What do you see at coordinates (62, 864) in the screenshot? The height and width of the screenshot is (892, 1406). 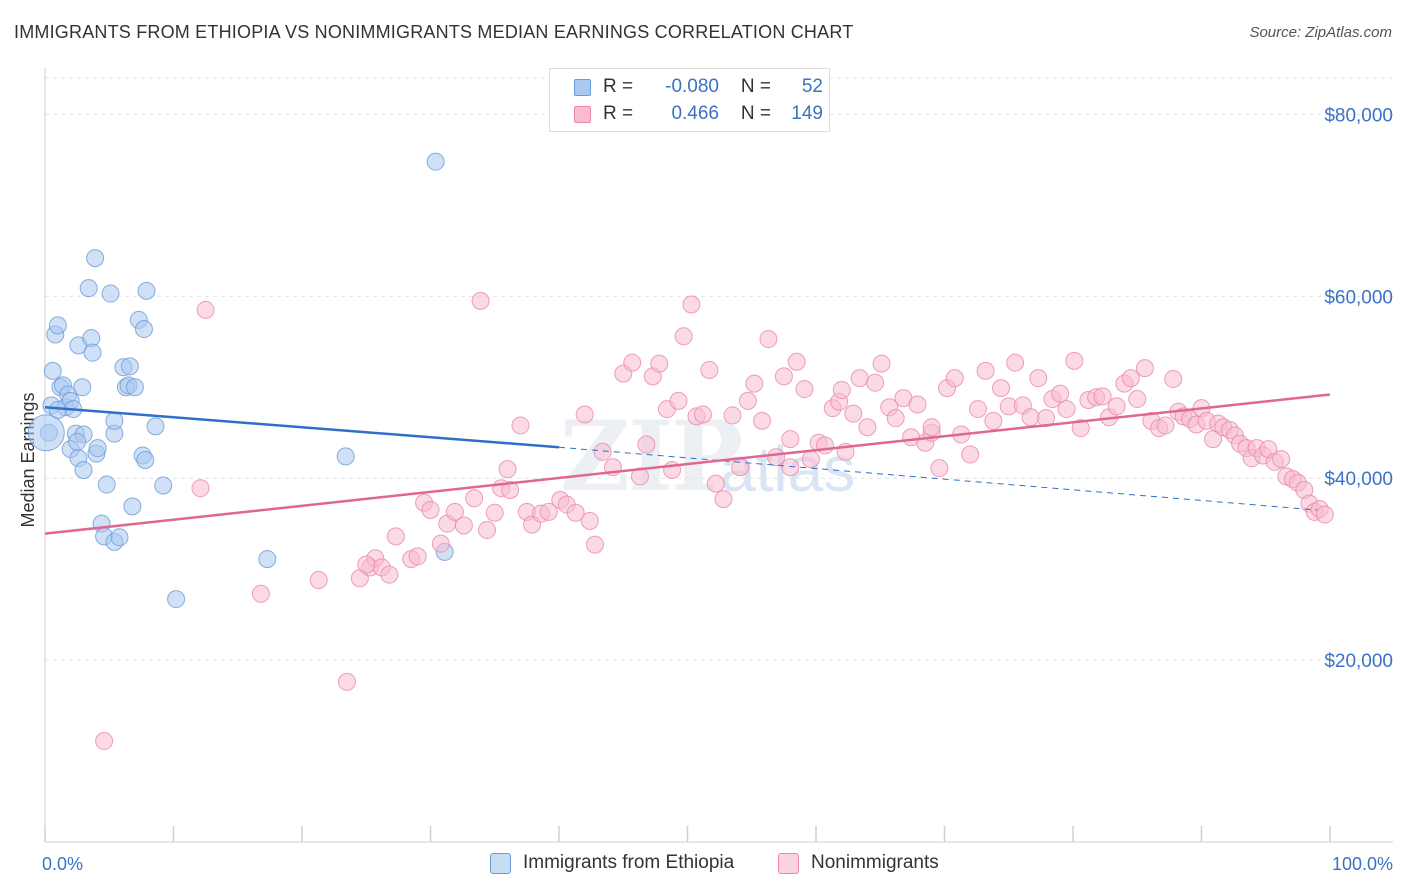 I see `x-tick-label: 0.0%` at bounding box center [62, 864].